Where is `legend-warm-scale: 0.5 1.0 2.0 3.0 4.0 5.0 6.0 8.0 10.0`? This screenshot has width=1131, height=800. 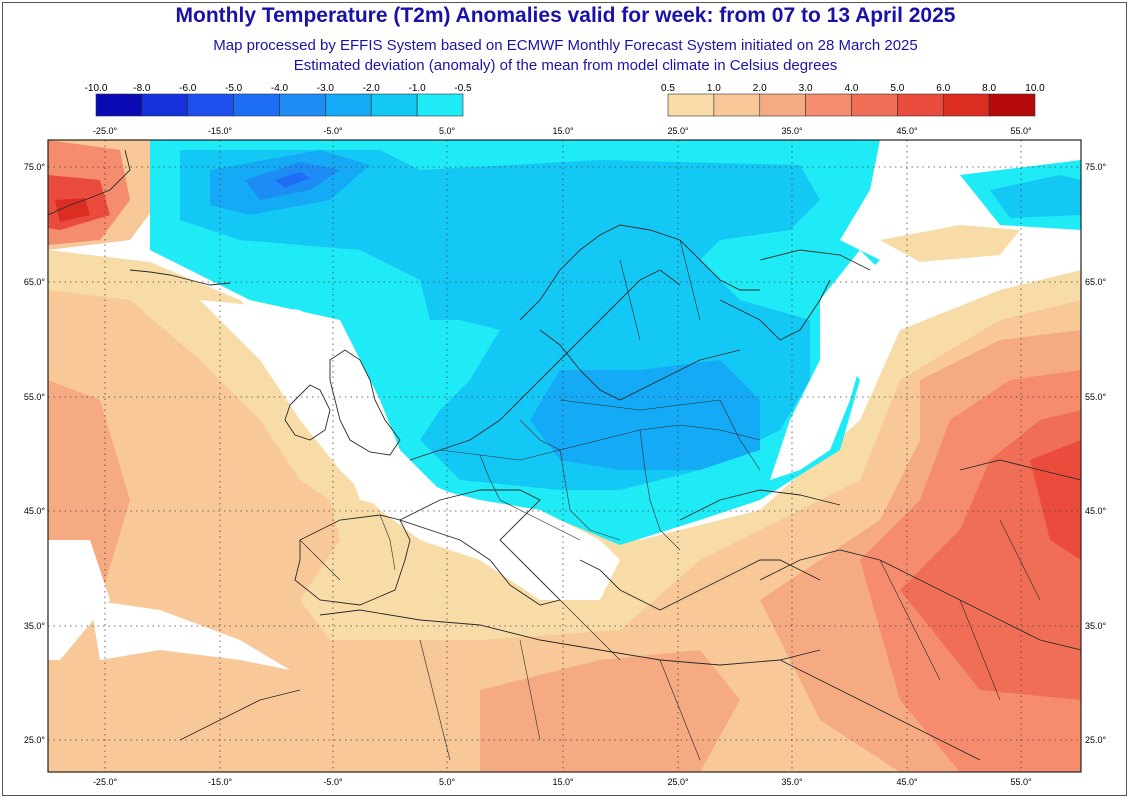 legend-warm-scale: 0.5 1.0 2.0 3.0 4.0 5.0 6.0 8.0 10.0 is located at coordinates (853, 100).